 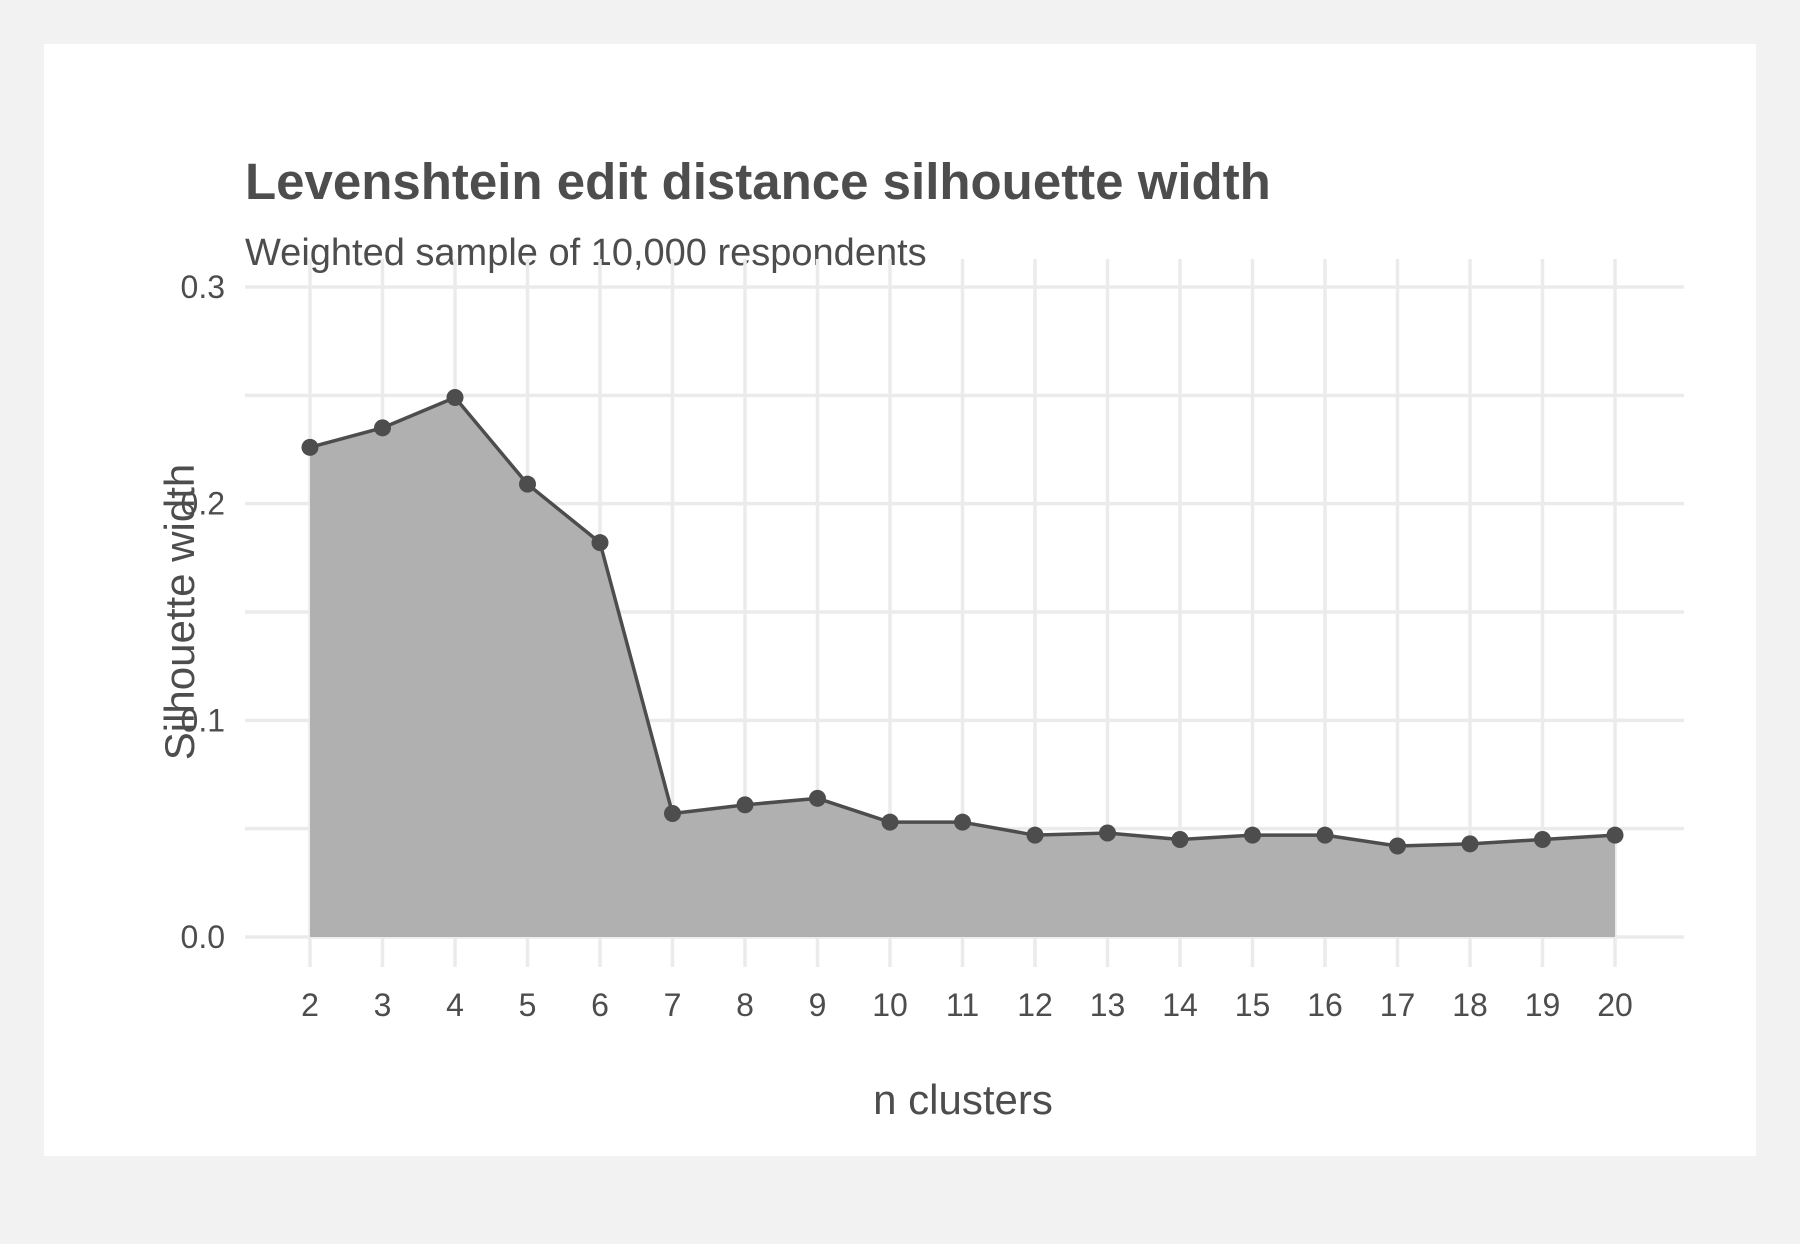 I want to click on y-tick-label: 0.2, so click(x=203, y=504).